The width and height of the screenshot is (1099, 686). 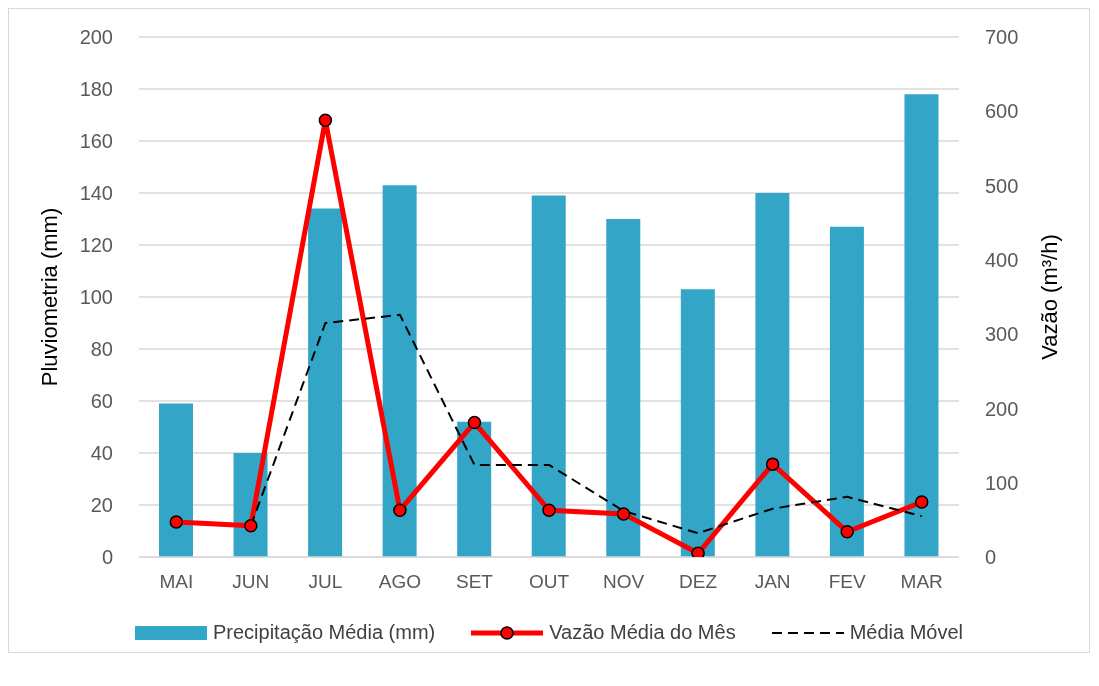 What do you see at coordinates (991, 557) in the screenshot?
I see `y2-tick-label: 0` at bounding box center [991, 557].